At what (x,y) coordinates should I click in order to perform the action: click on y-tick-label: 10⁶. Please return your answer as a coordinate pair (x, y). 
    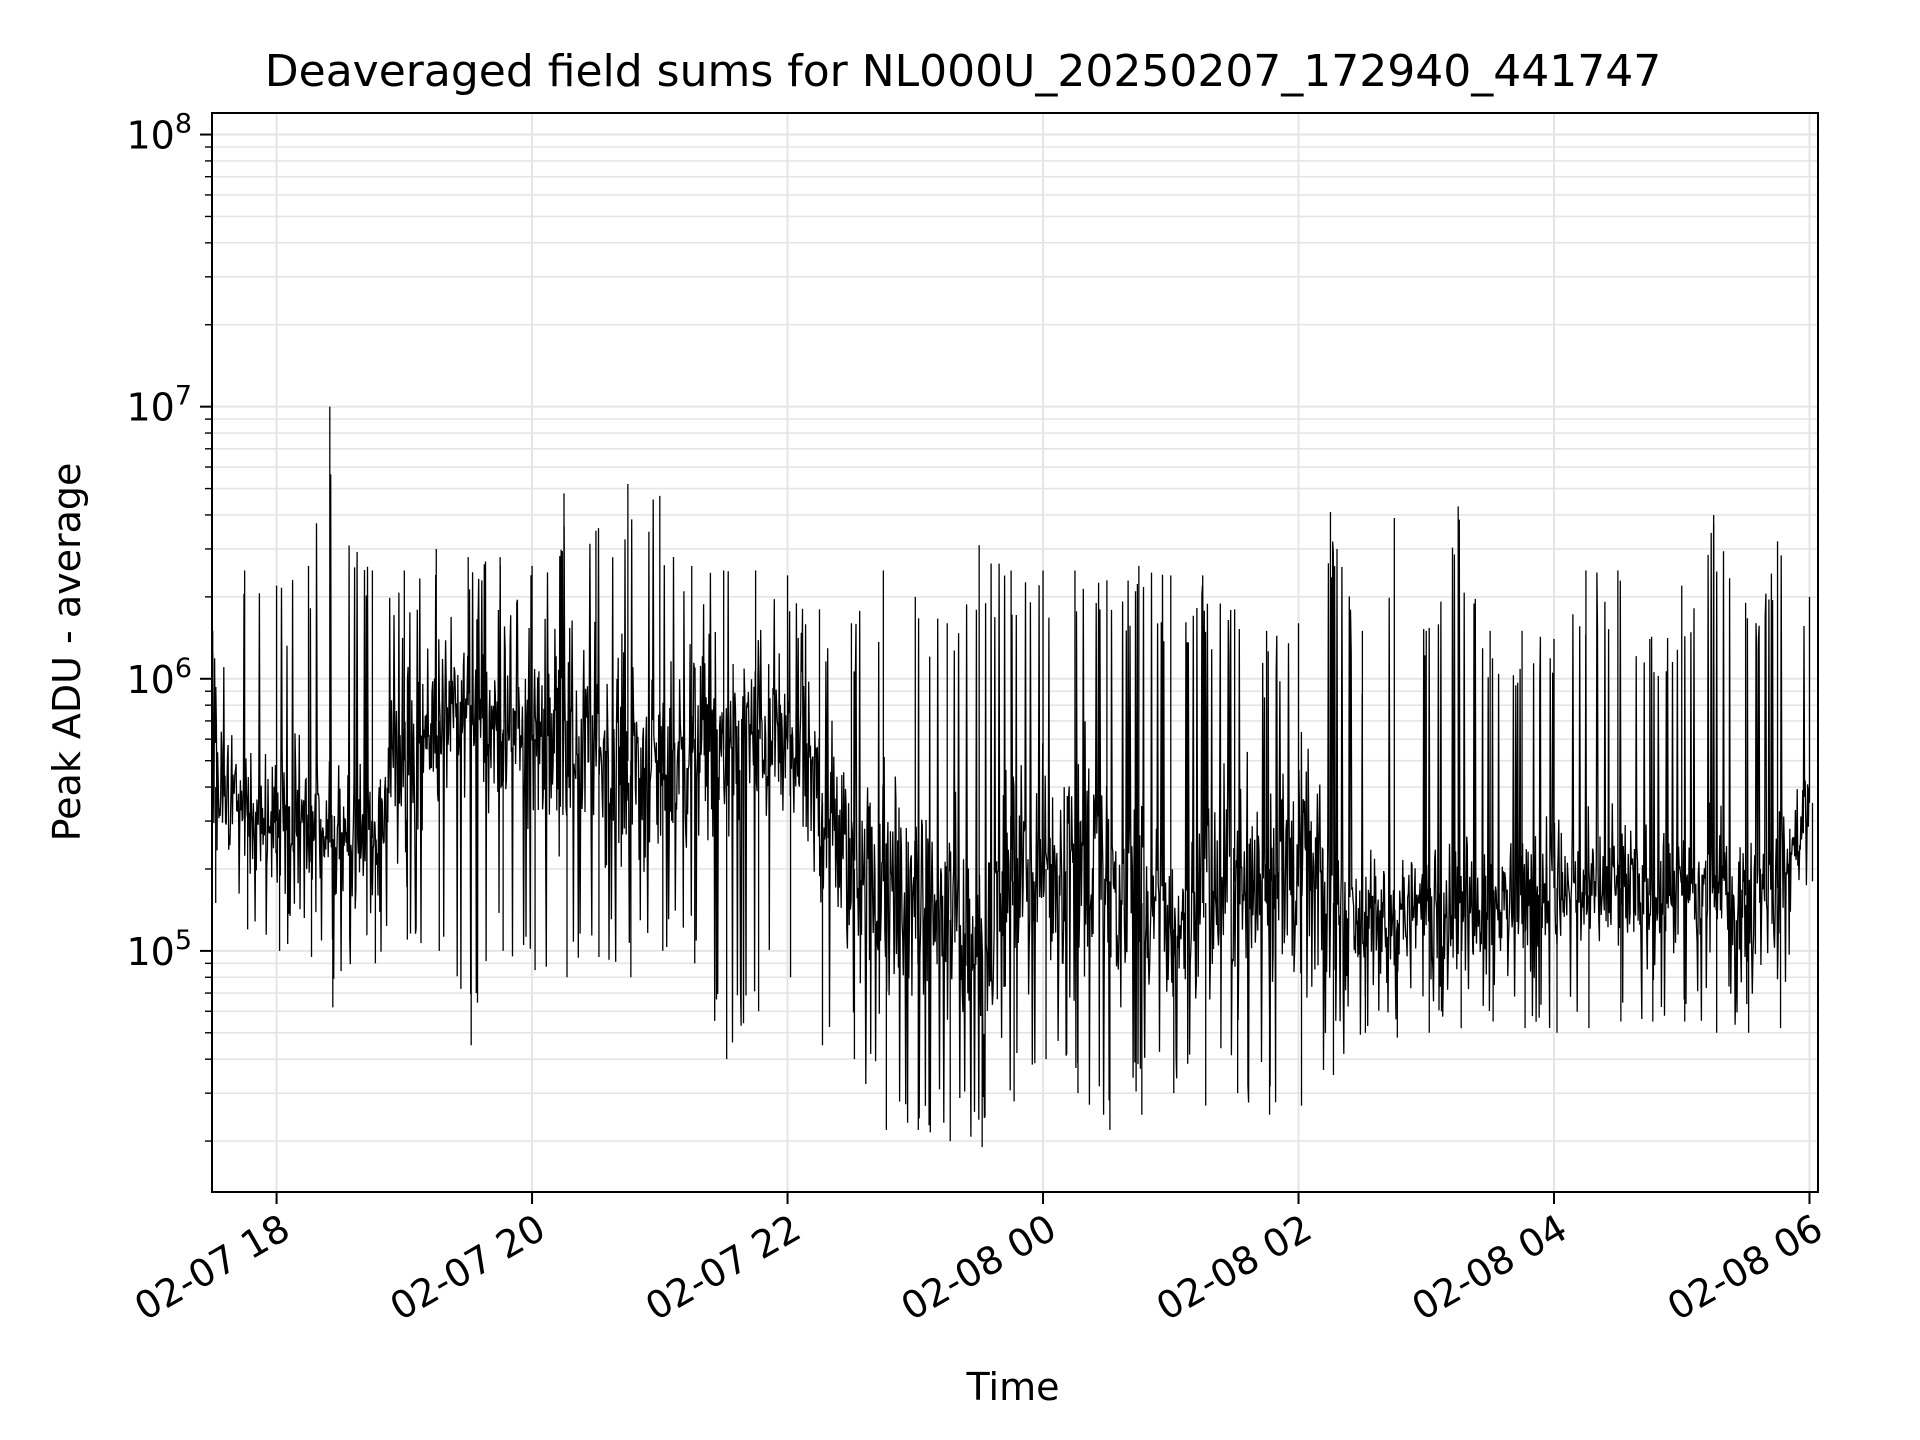
    Looking at the image, I should click on (159, 677).